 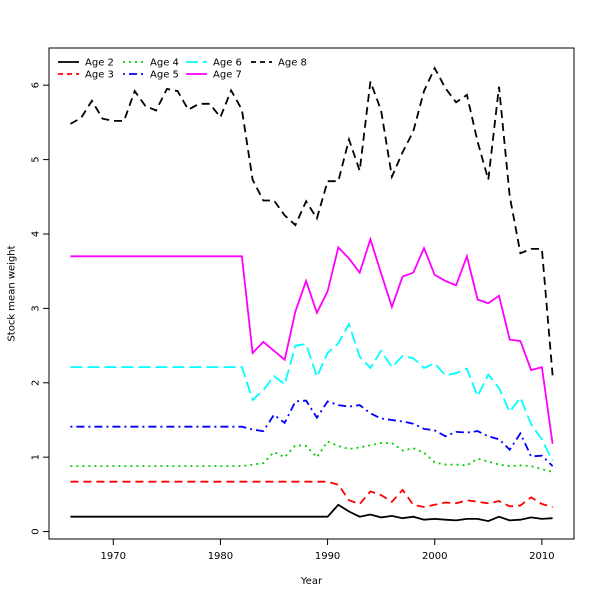 I want to click on x-tick-label: 1980, so click(x=220, y=556).